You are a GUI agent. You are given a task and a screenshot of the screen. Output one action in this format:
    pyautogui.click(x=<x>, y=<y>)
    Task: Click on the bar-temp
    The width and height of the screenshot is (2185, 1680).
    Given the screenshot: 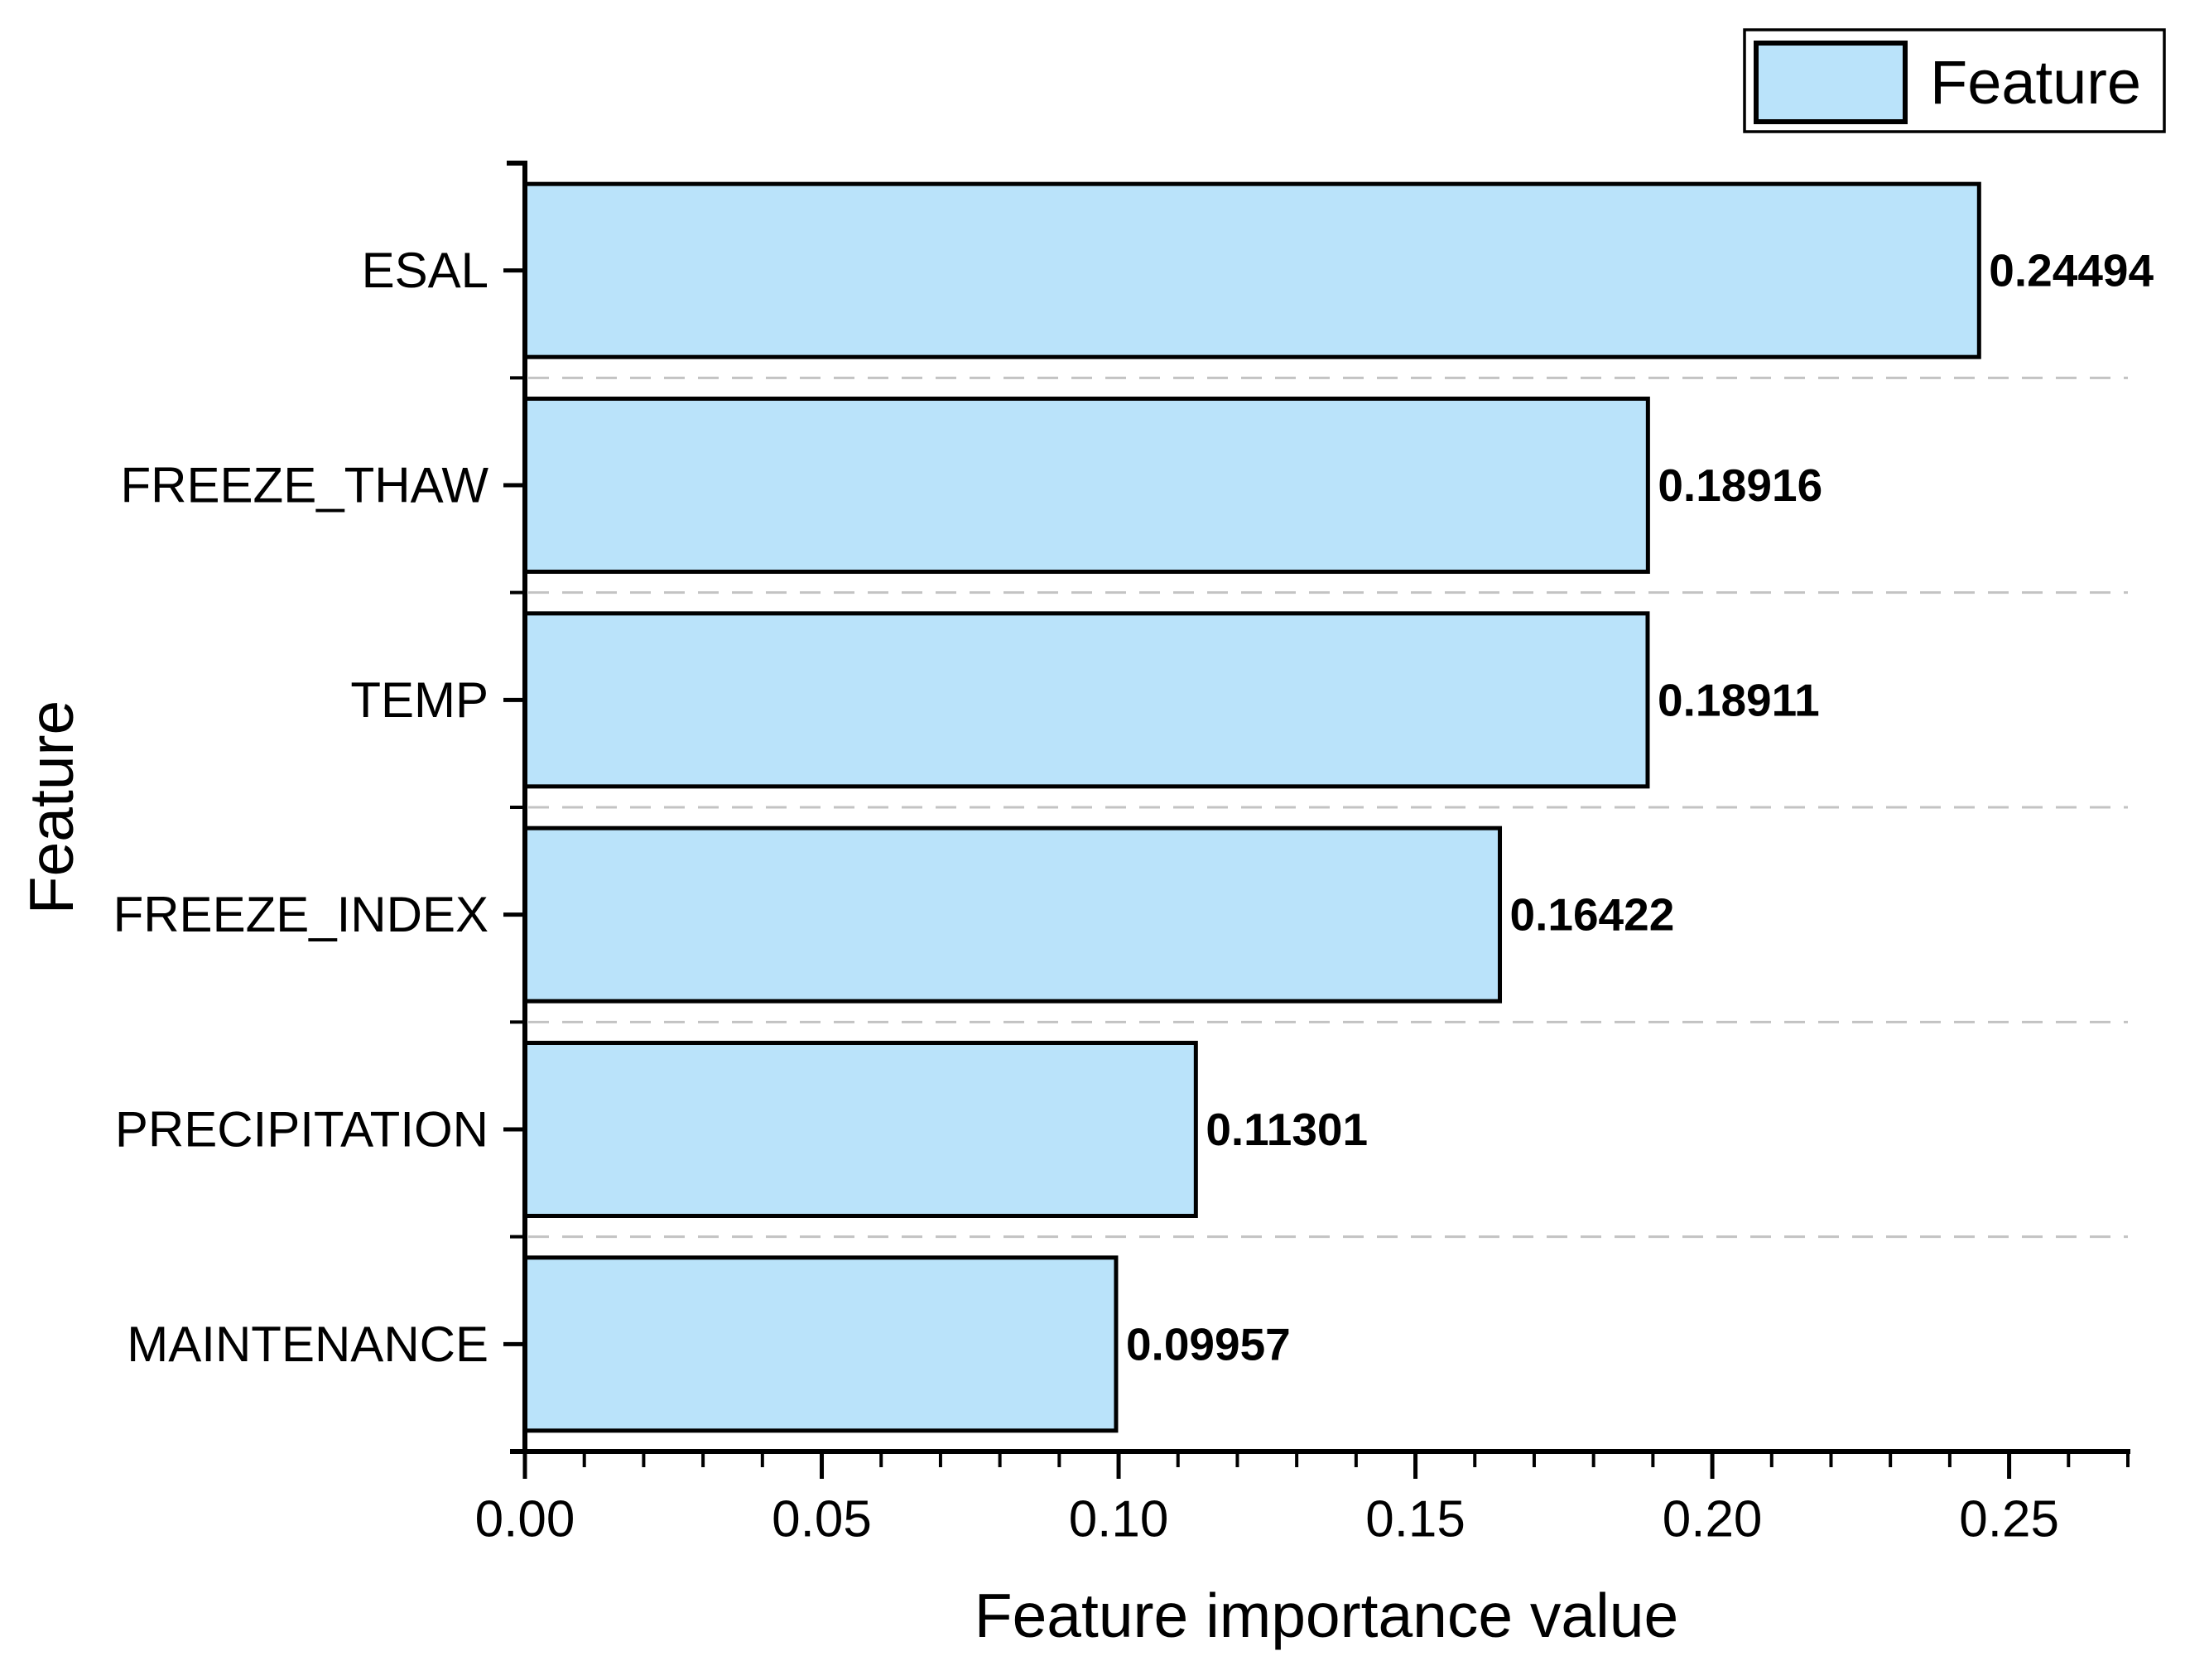 What is the action you would take?
    pyautogui.click(x=1086, y=700)
    